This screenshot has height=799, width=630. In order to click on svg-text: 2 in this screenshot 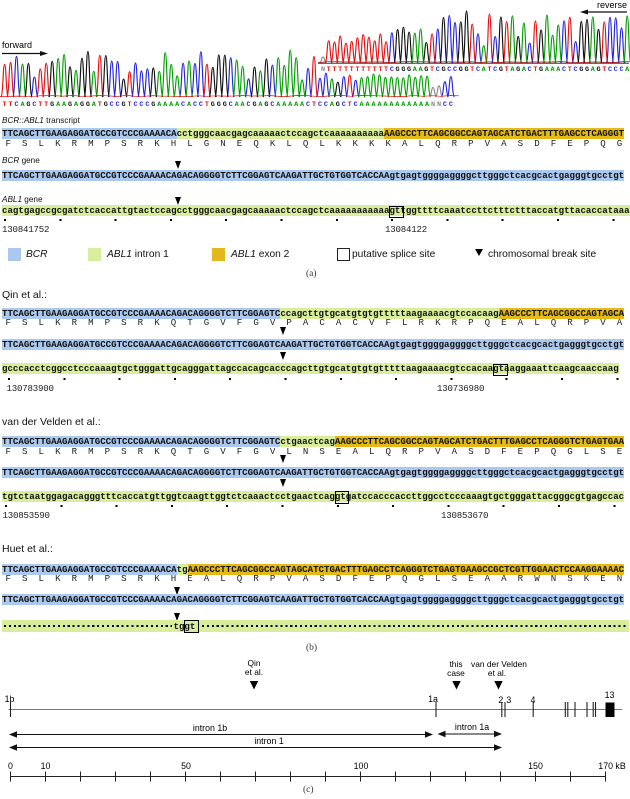, I will do `click(500, 700)`.